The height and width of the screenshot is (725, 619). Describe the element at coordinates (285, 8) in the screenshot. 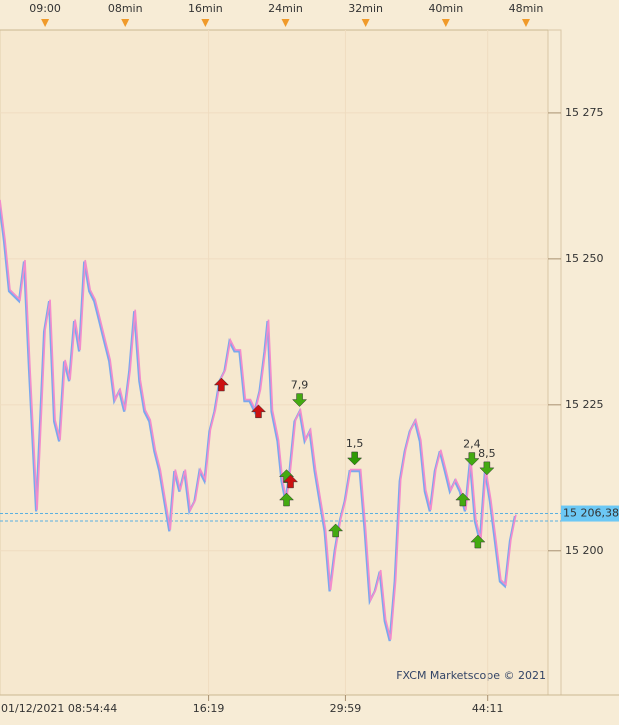

I see `x-tick-label: 24min` at that location.